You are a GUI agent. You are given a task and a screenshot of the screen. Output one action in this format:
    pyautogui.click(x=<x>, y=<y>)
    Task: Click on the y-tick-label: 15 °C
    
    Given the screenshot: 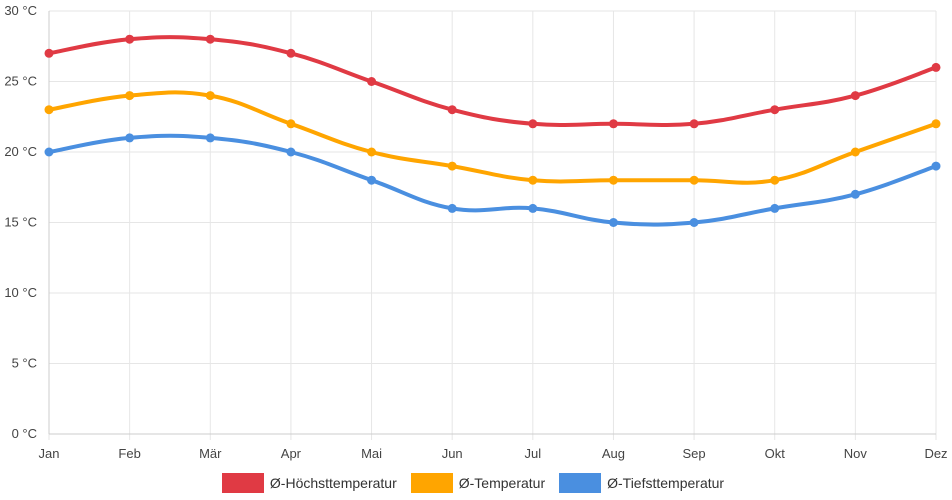 What is the action you would take?
    pyautogui.click(x=20, y=222)
    